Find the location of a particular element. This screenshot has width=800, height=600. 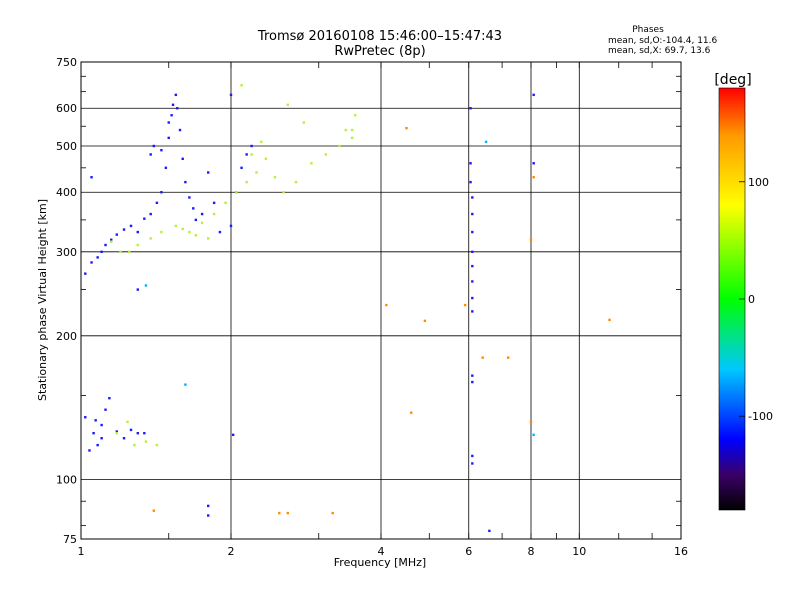

stats-title: Phases is located at coordinates (648, 30).